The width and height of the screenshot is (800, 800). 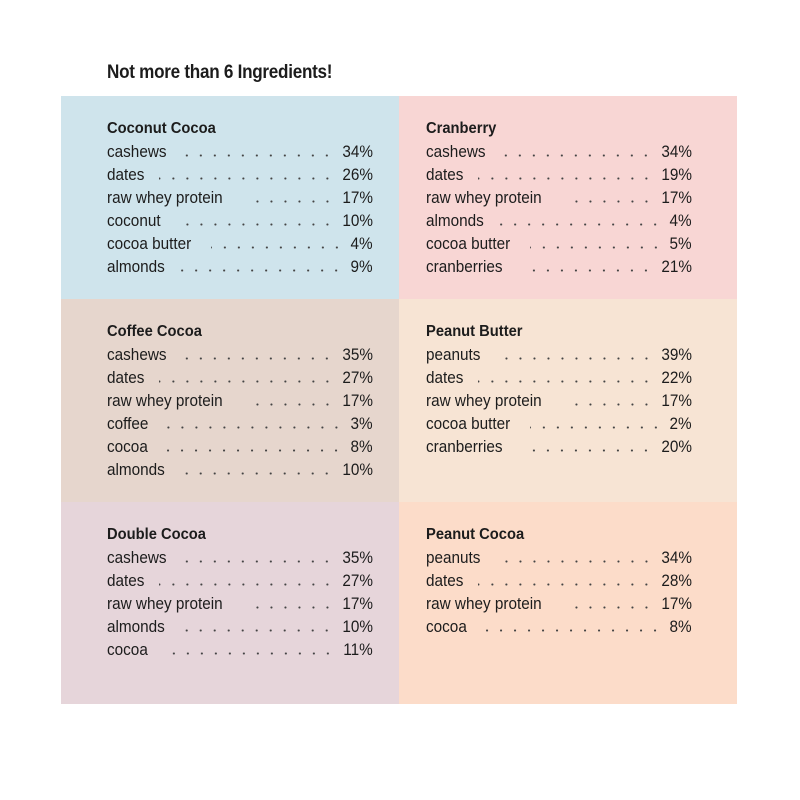 What do you see at coordinates (559, 174) in the screenshot?
I see `ingredient-row: dates 19%` at bounding box center [559, 174].